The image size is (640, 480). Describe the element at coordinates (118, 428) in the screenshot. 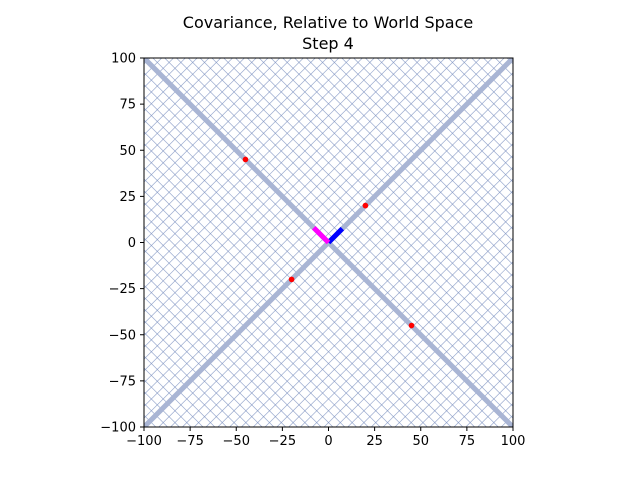

I see `y-tick-label: −100` at that location.